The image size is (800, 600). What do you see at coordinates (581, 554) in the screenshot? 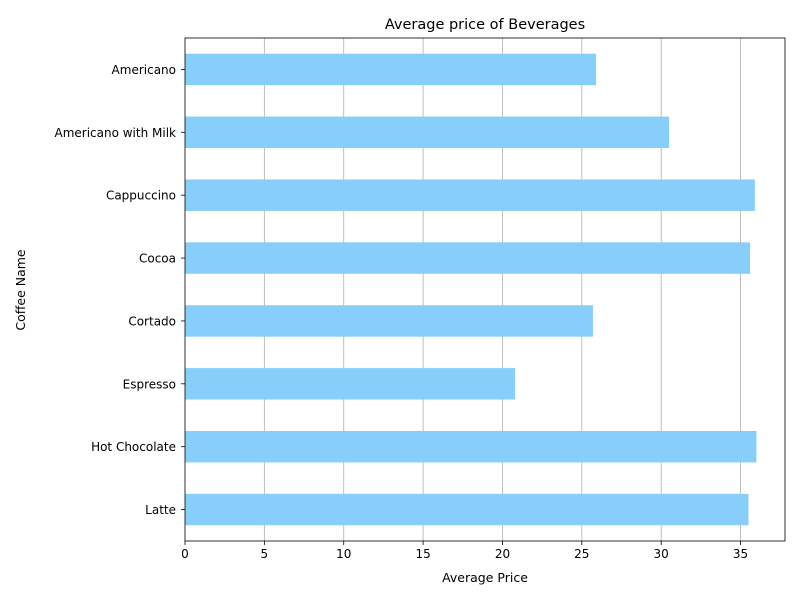
I see `x-tick-label: 25` at bounding box center [581, 554].